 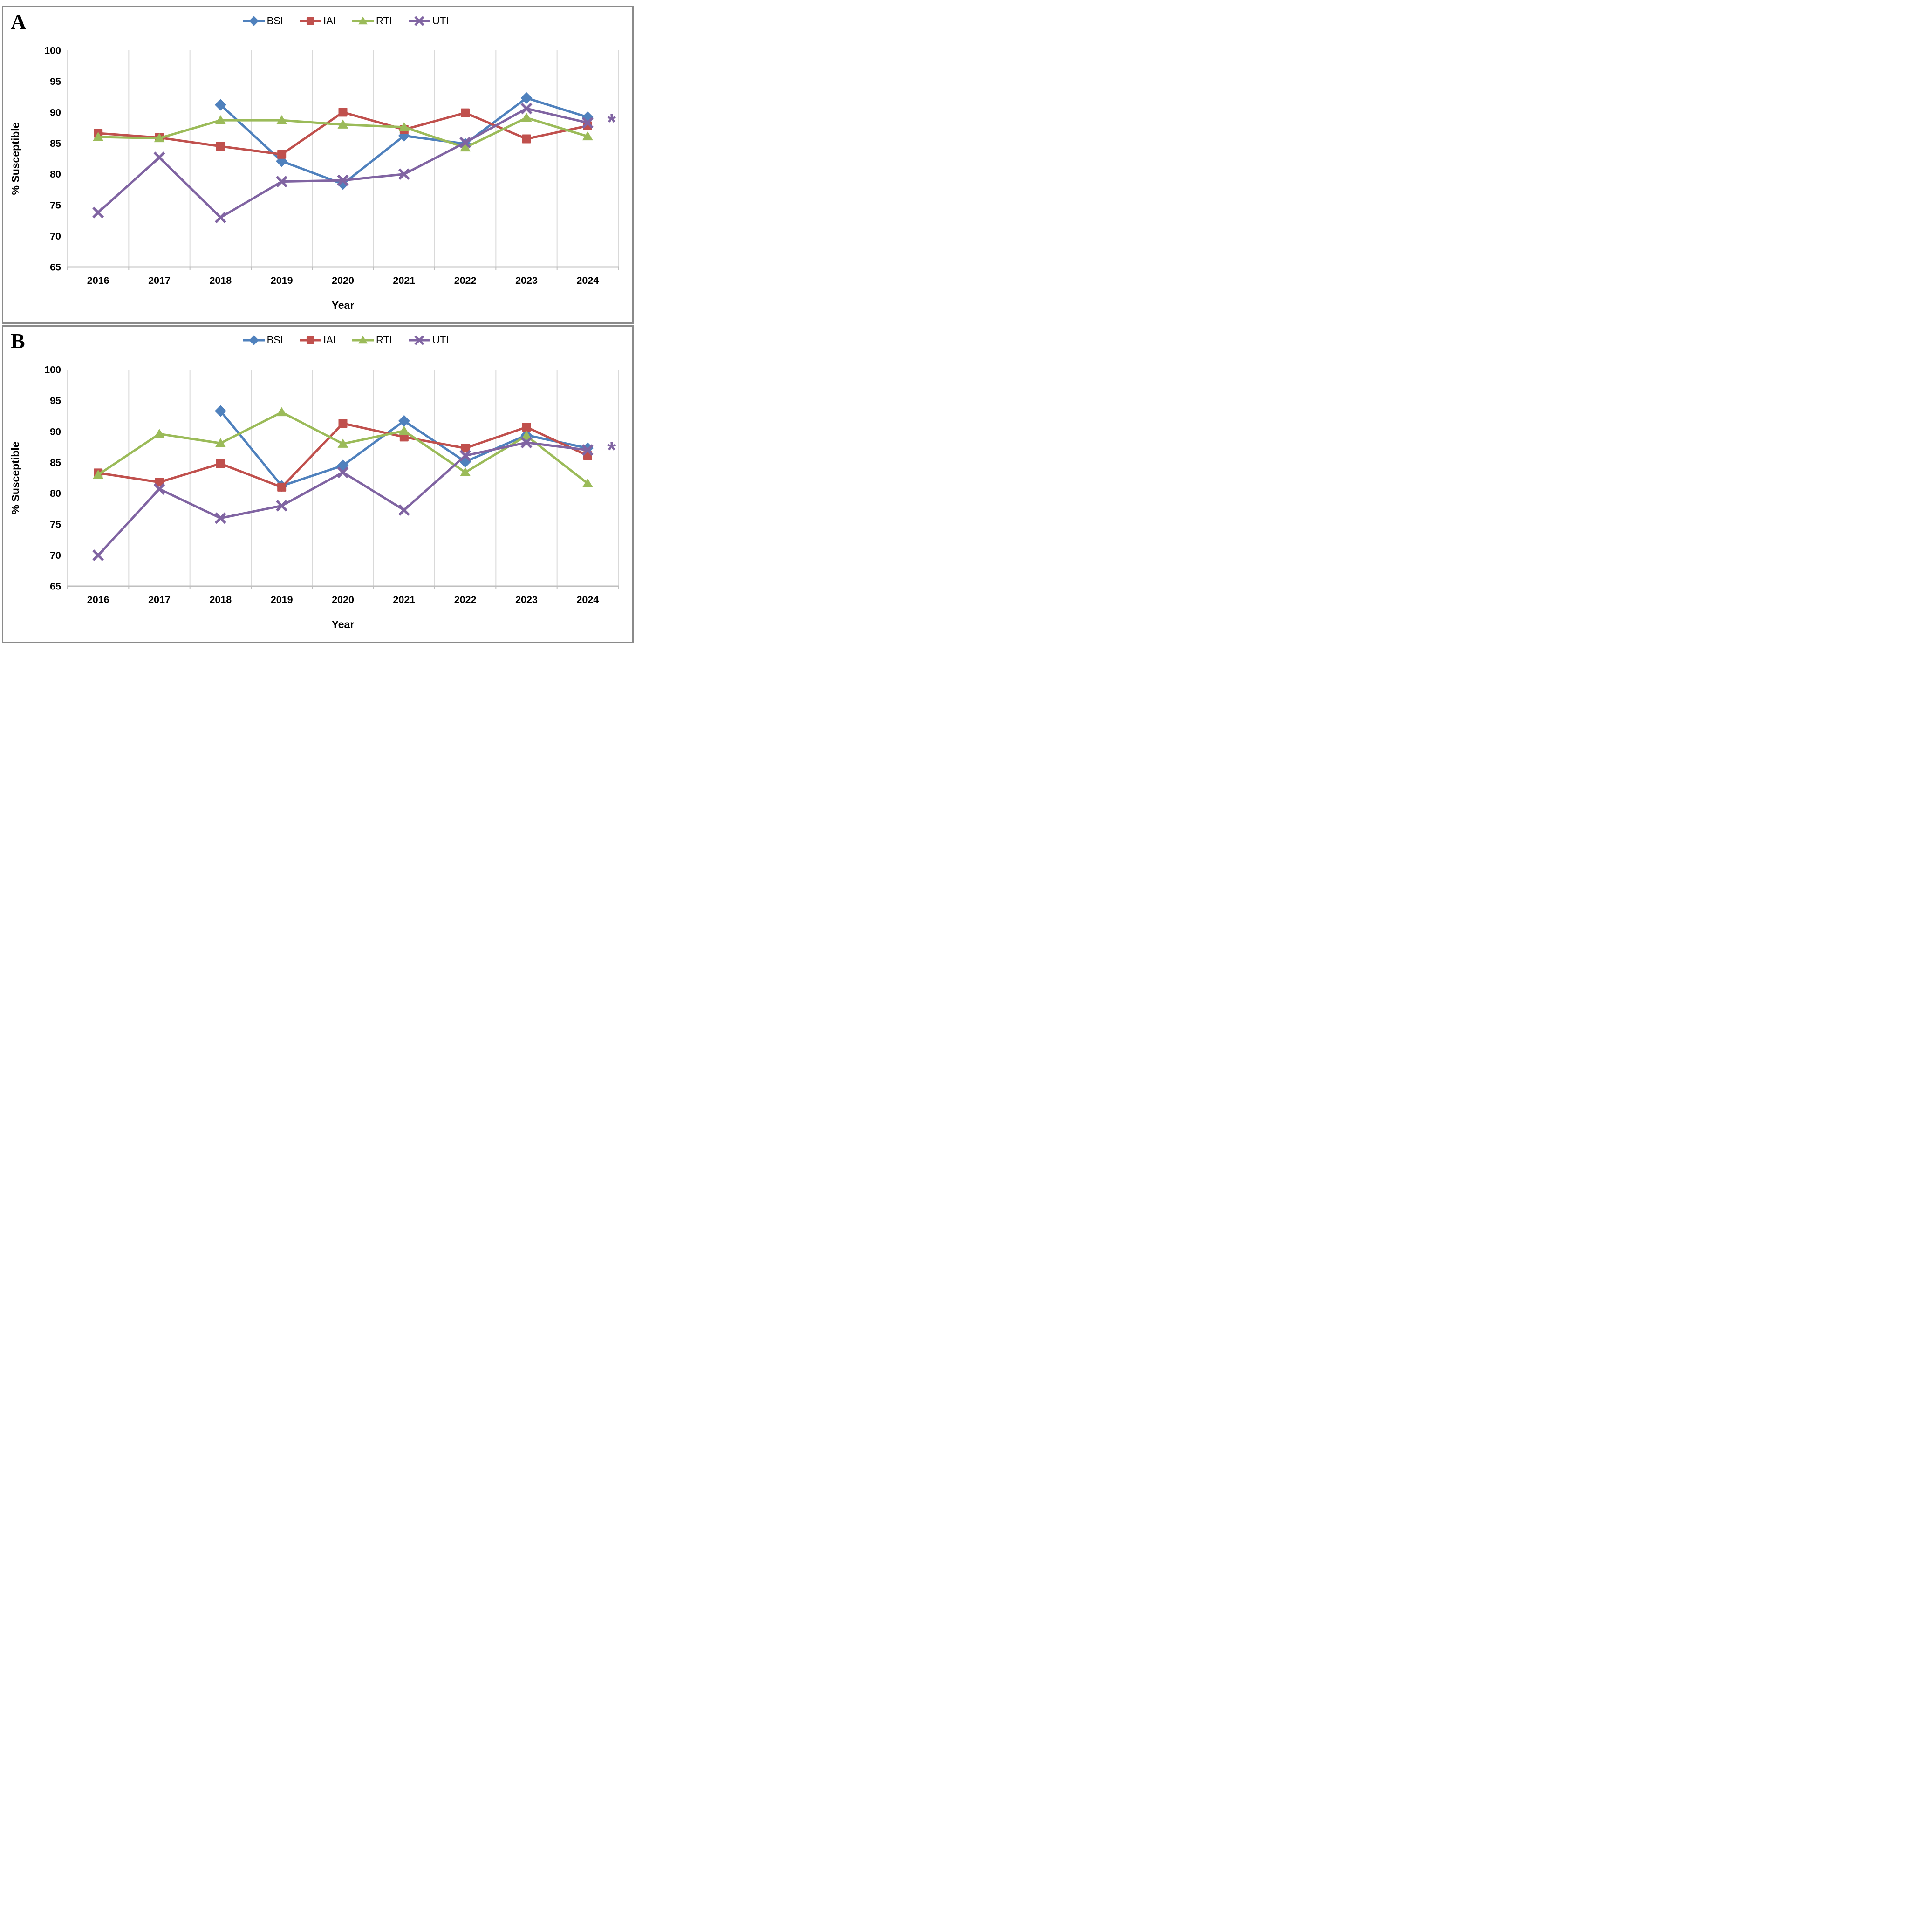 I want to click on y-tick-label: 70, so click(x=55, y=236).